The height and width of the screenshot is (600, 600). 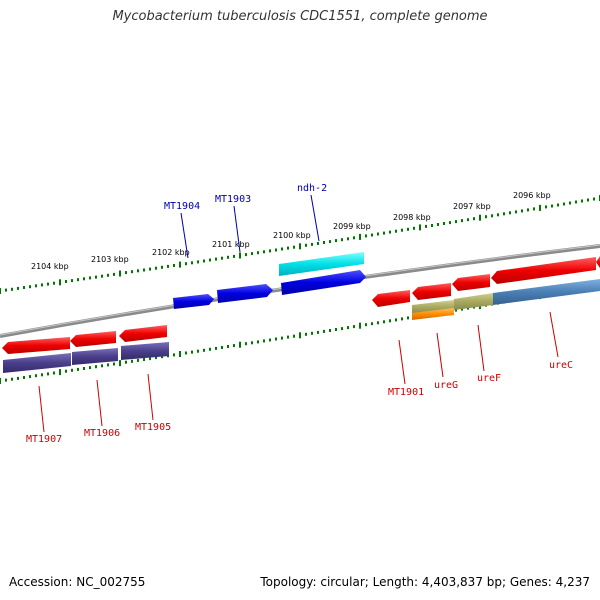 I want to click on label-ureG: ureG, so click(x=446, y=385).